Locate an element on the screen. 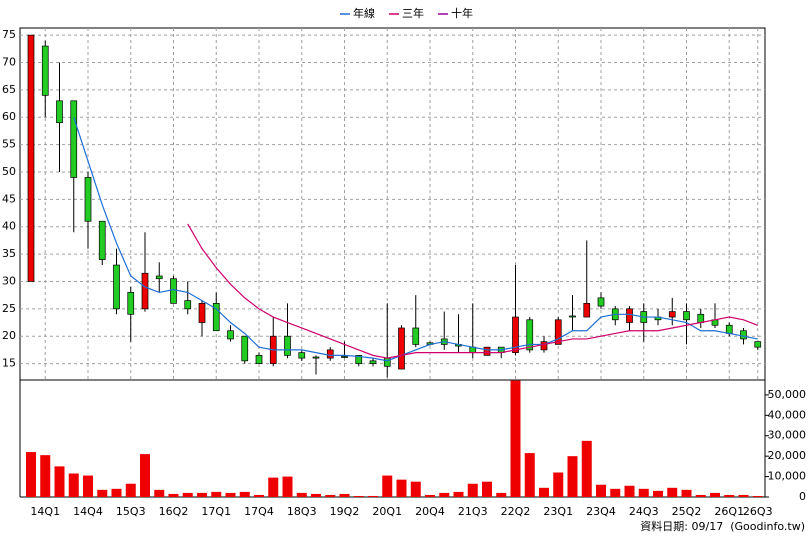  y-tick-label: 20,000 is located at coordinates (787, 455).